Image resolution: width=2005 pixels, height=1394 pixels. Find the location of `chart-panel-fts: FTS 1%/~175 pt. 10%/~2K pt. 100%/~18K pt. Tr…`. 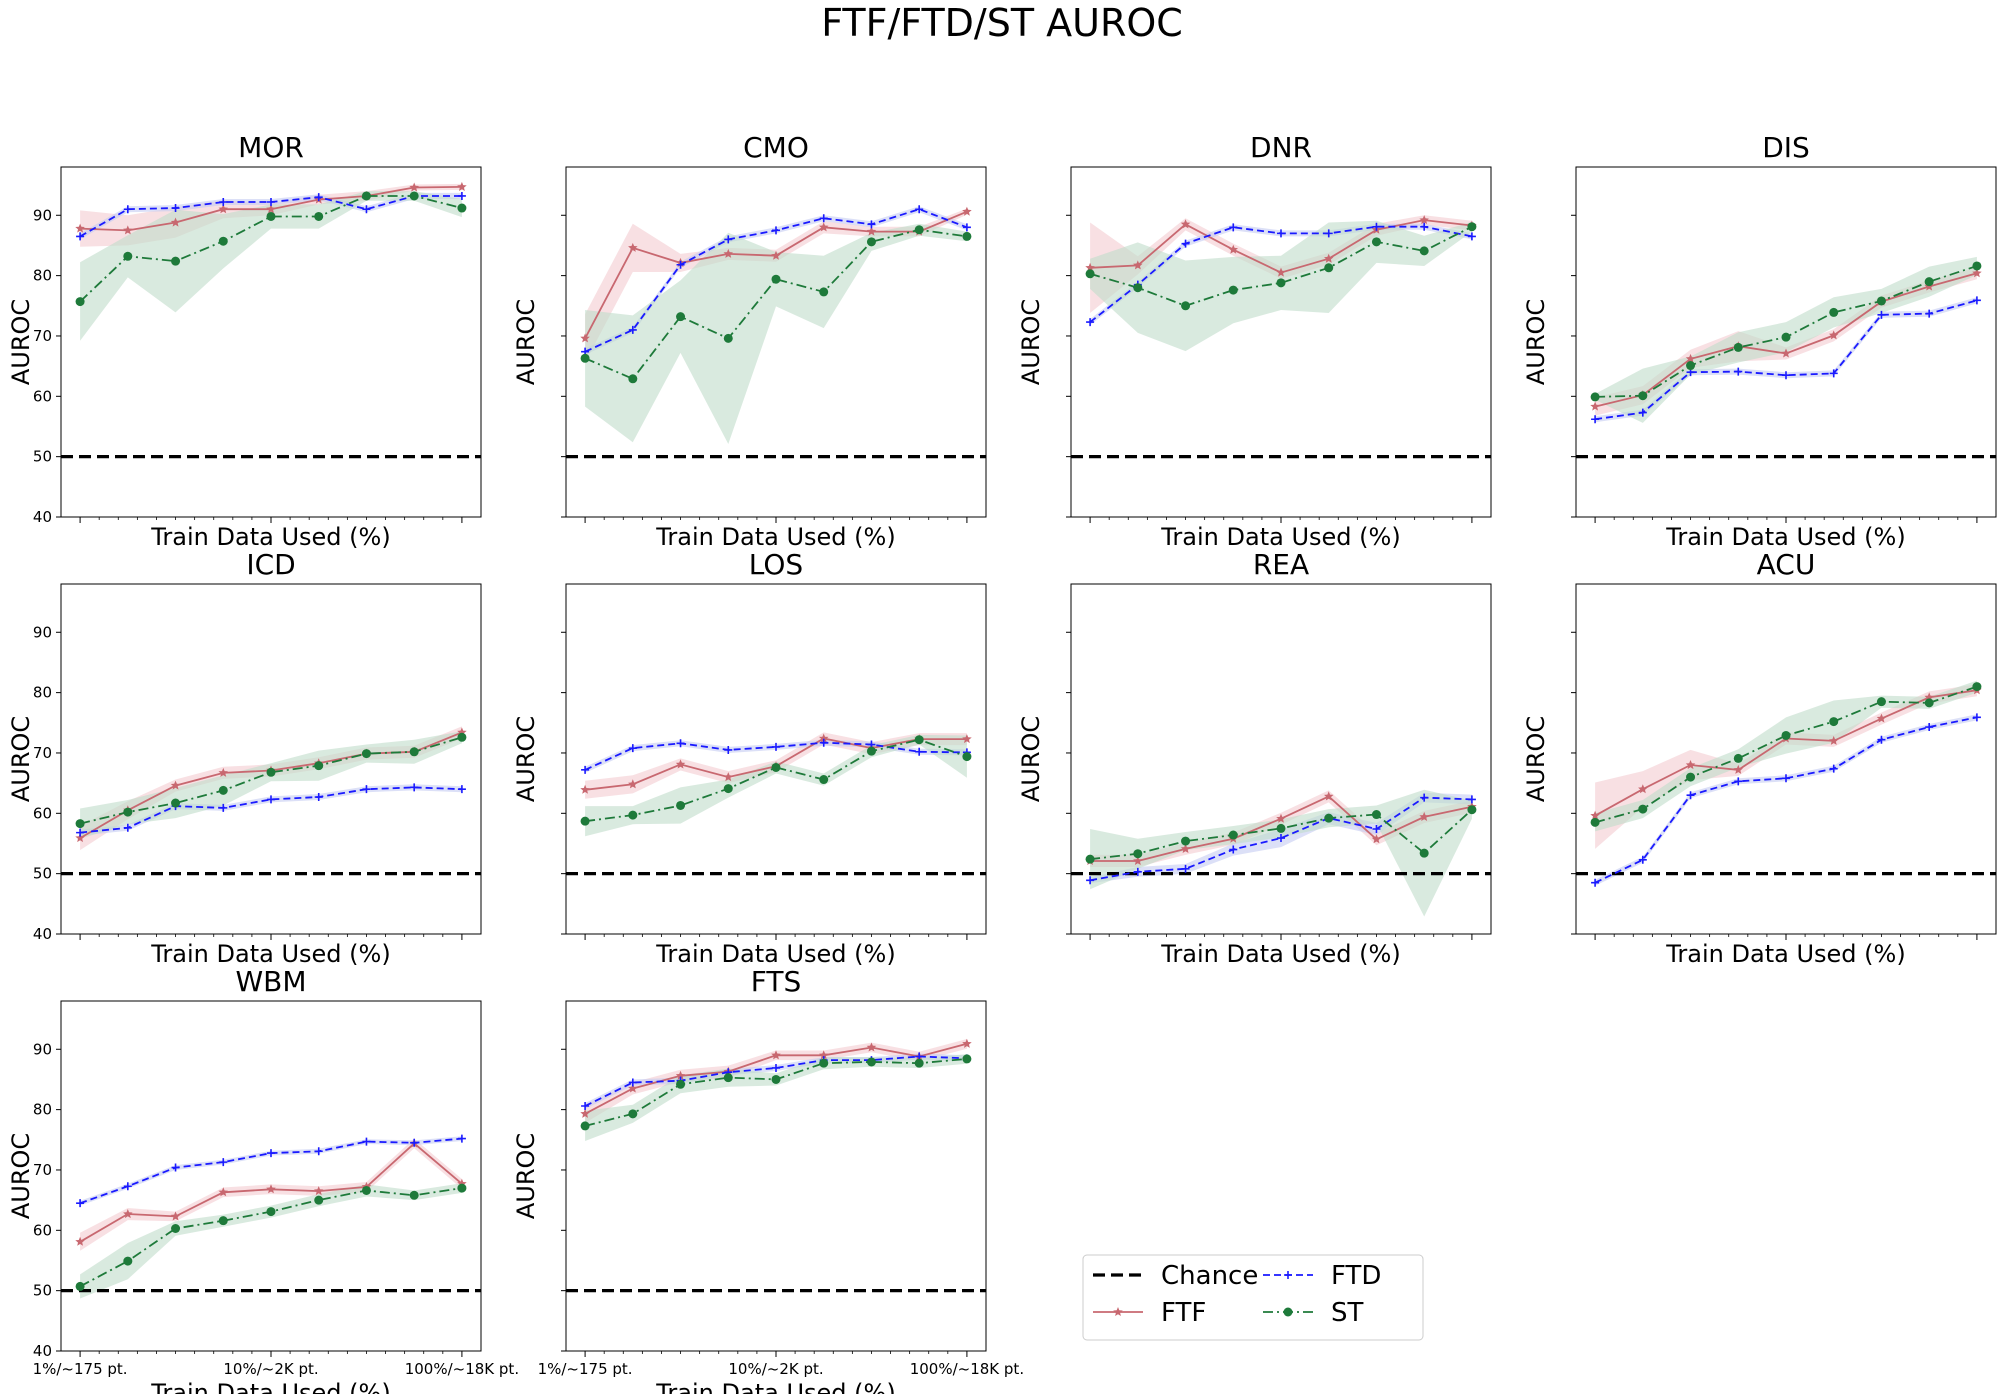

chart-panel-fts: FTS 1%/~175 pt. 10%/~2K pt. 100%/~18K pt. Tr… is located at coordinates (768, 1179).